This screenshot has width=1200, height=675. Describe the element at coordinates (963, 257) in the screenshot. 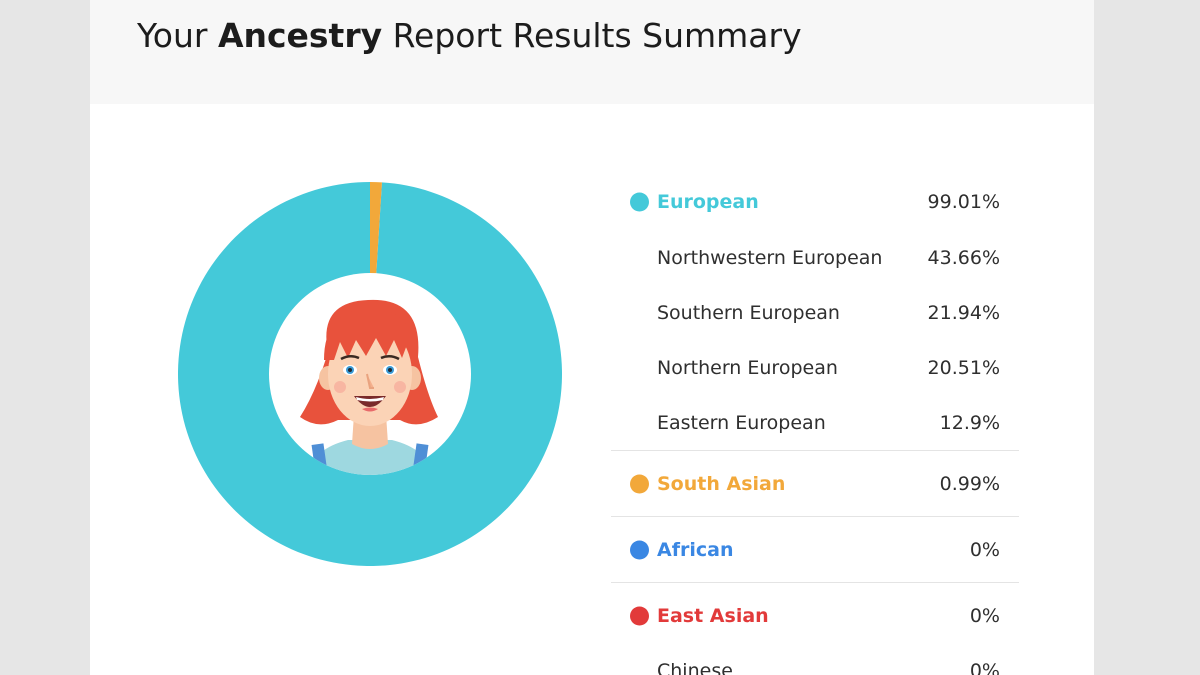

I see `sub-region-percent: 43.66%` at that location.